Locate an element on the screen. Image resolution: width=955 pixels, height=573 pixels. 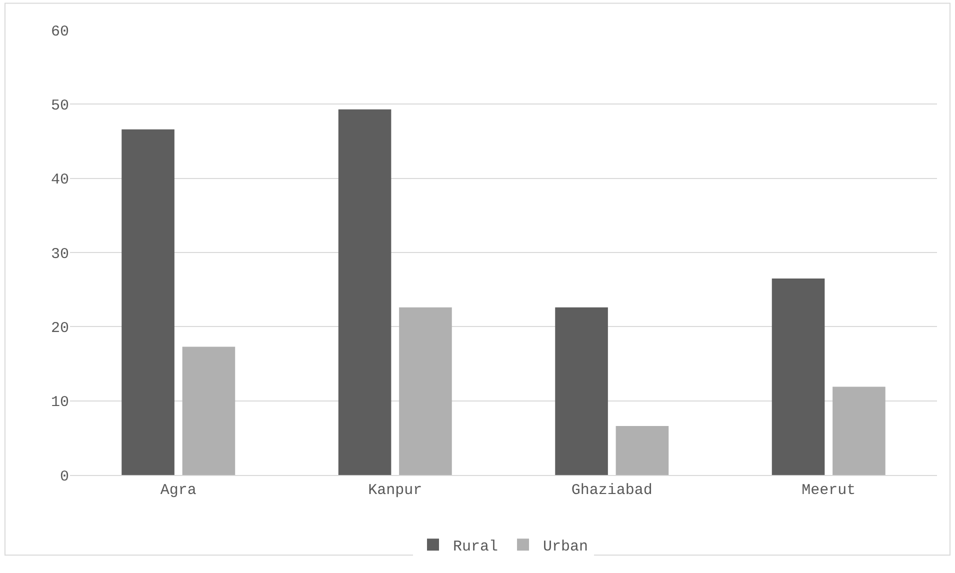
x-tick-label: Meerut is located at coordinates (829, 490).